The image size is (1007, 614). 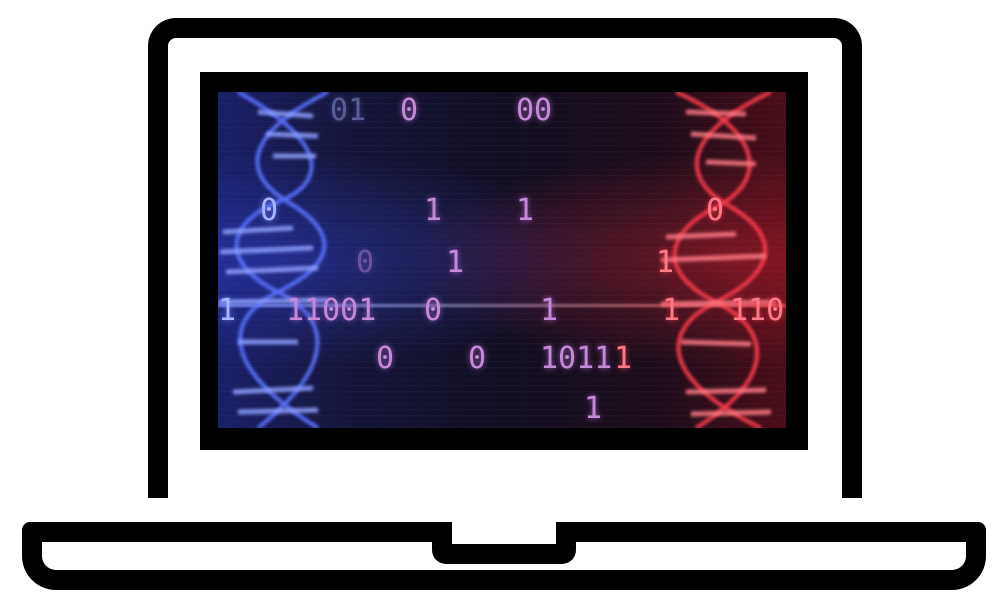 What do you see at coordinates (348, 110) in the screenshot?
I see `binary-digit: 01` at bounding box center [348, 110].